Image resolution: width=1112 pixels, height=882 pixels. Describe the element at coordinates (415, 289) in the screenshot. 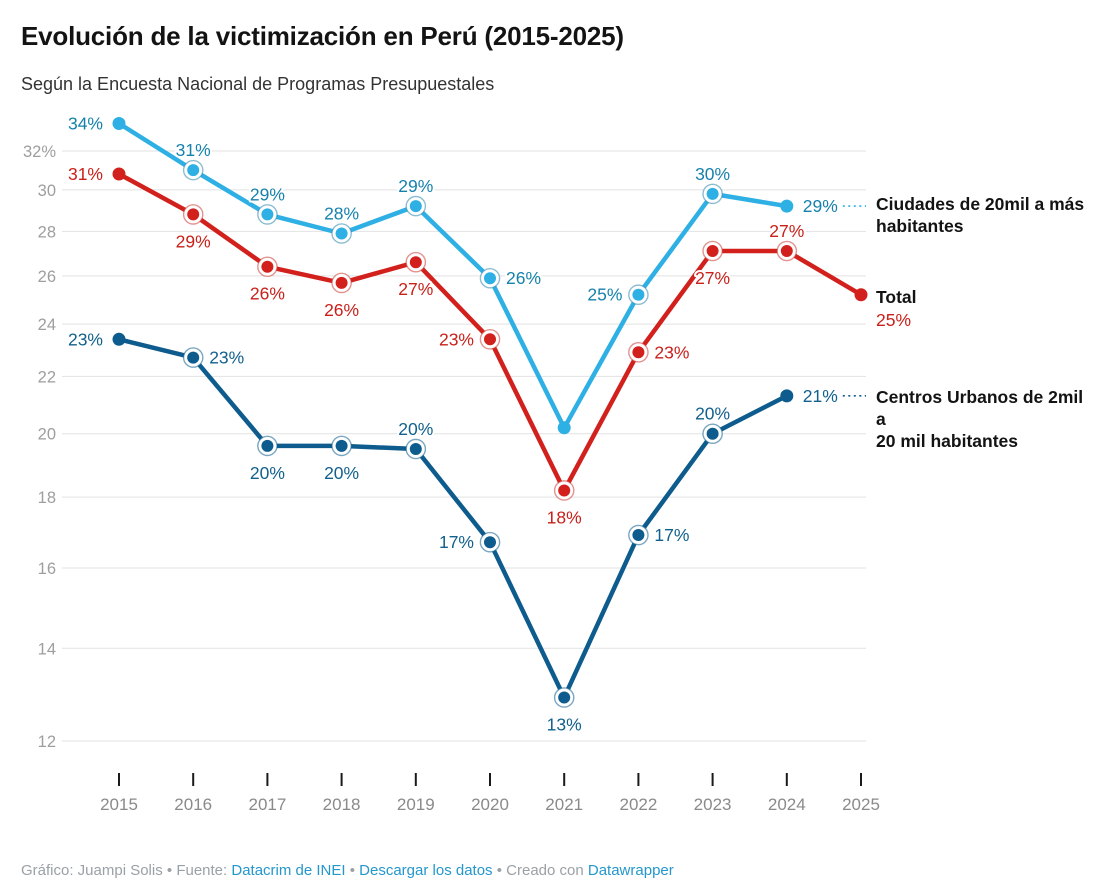

I see `value-label-1-2019: 27%` at that location.